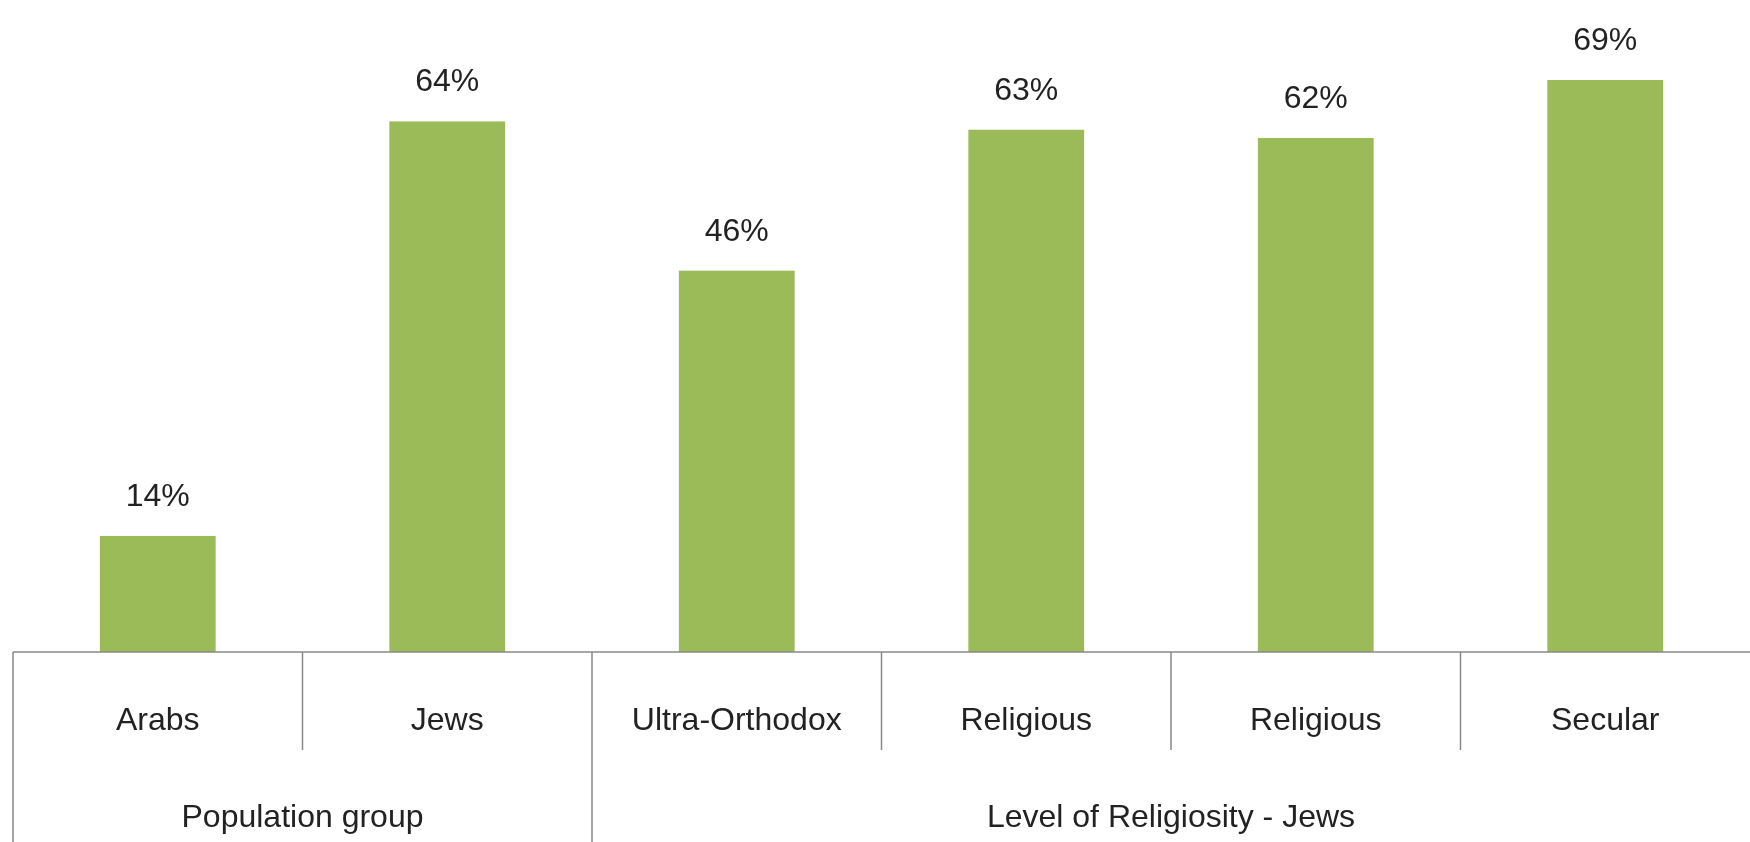 The width and height of the screenshot is (1750, 842). Describe the element at coordinates (1605, 39) in the screenshot. I see `data-label: 69%` at that location.